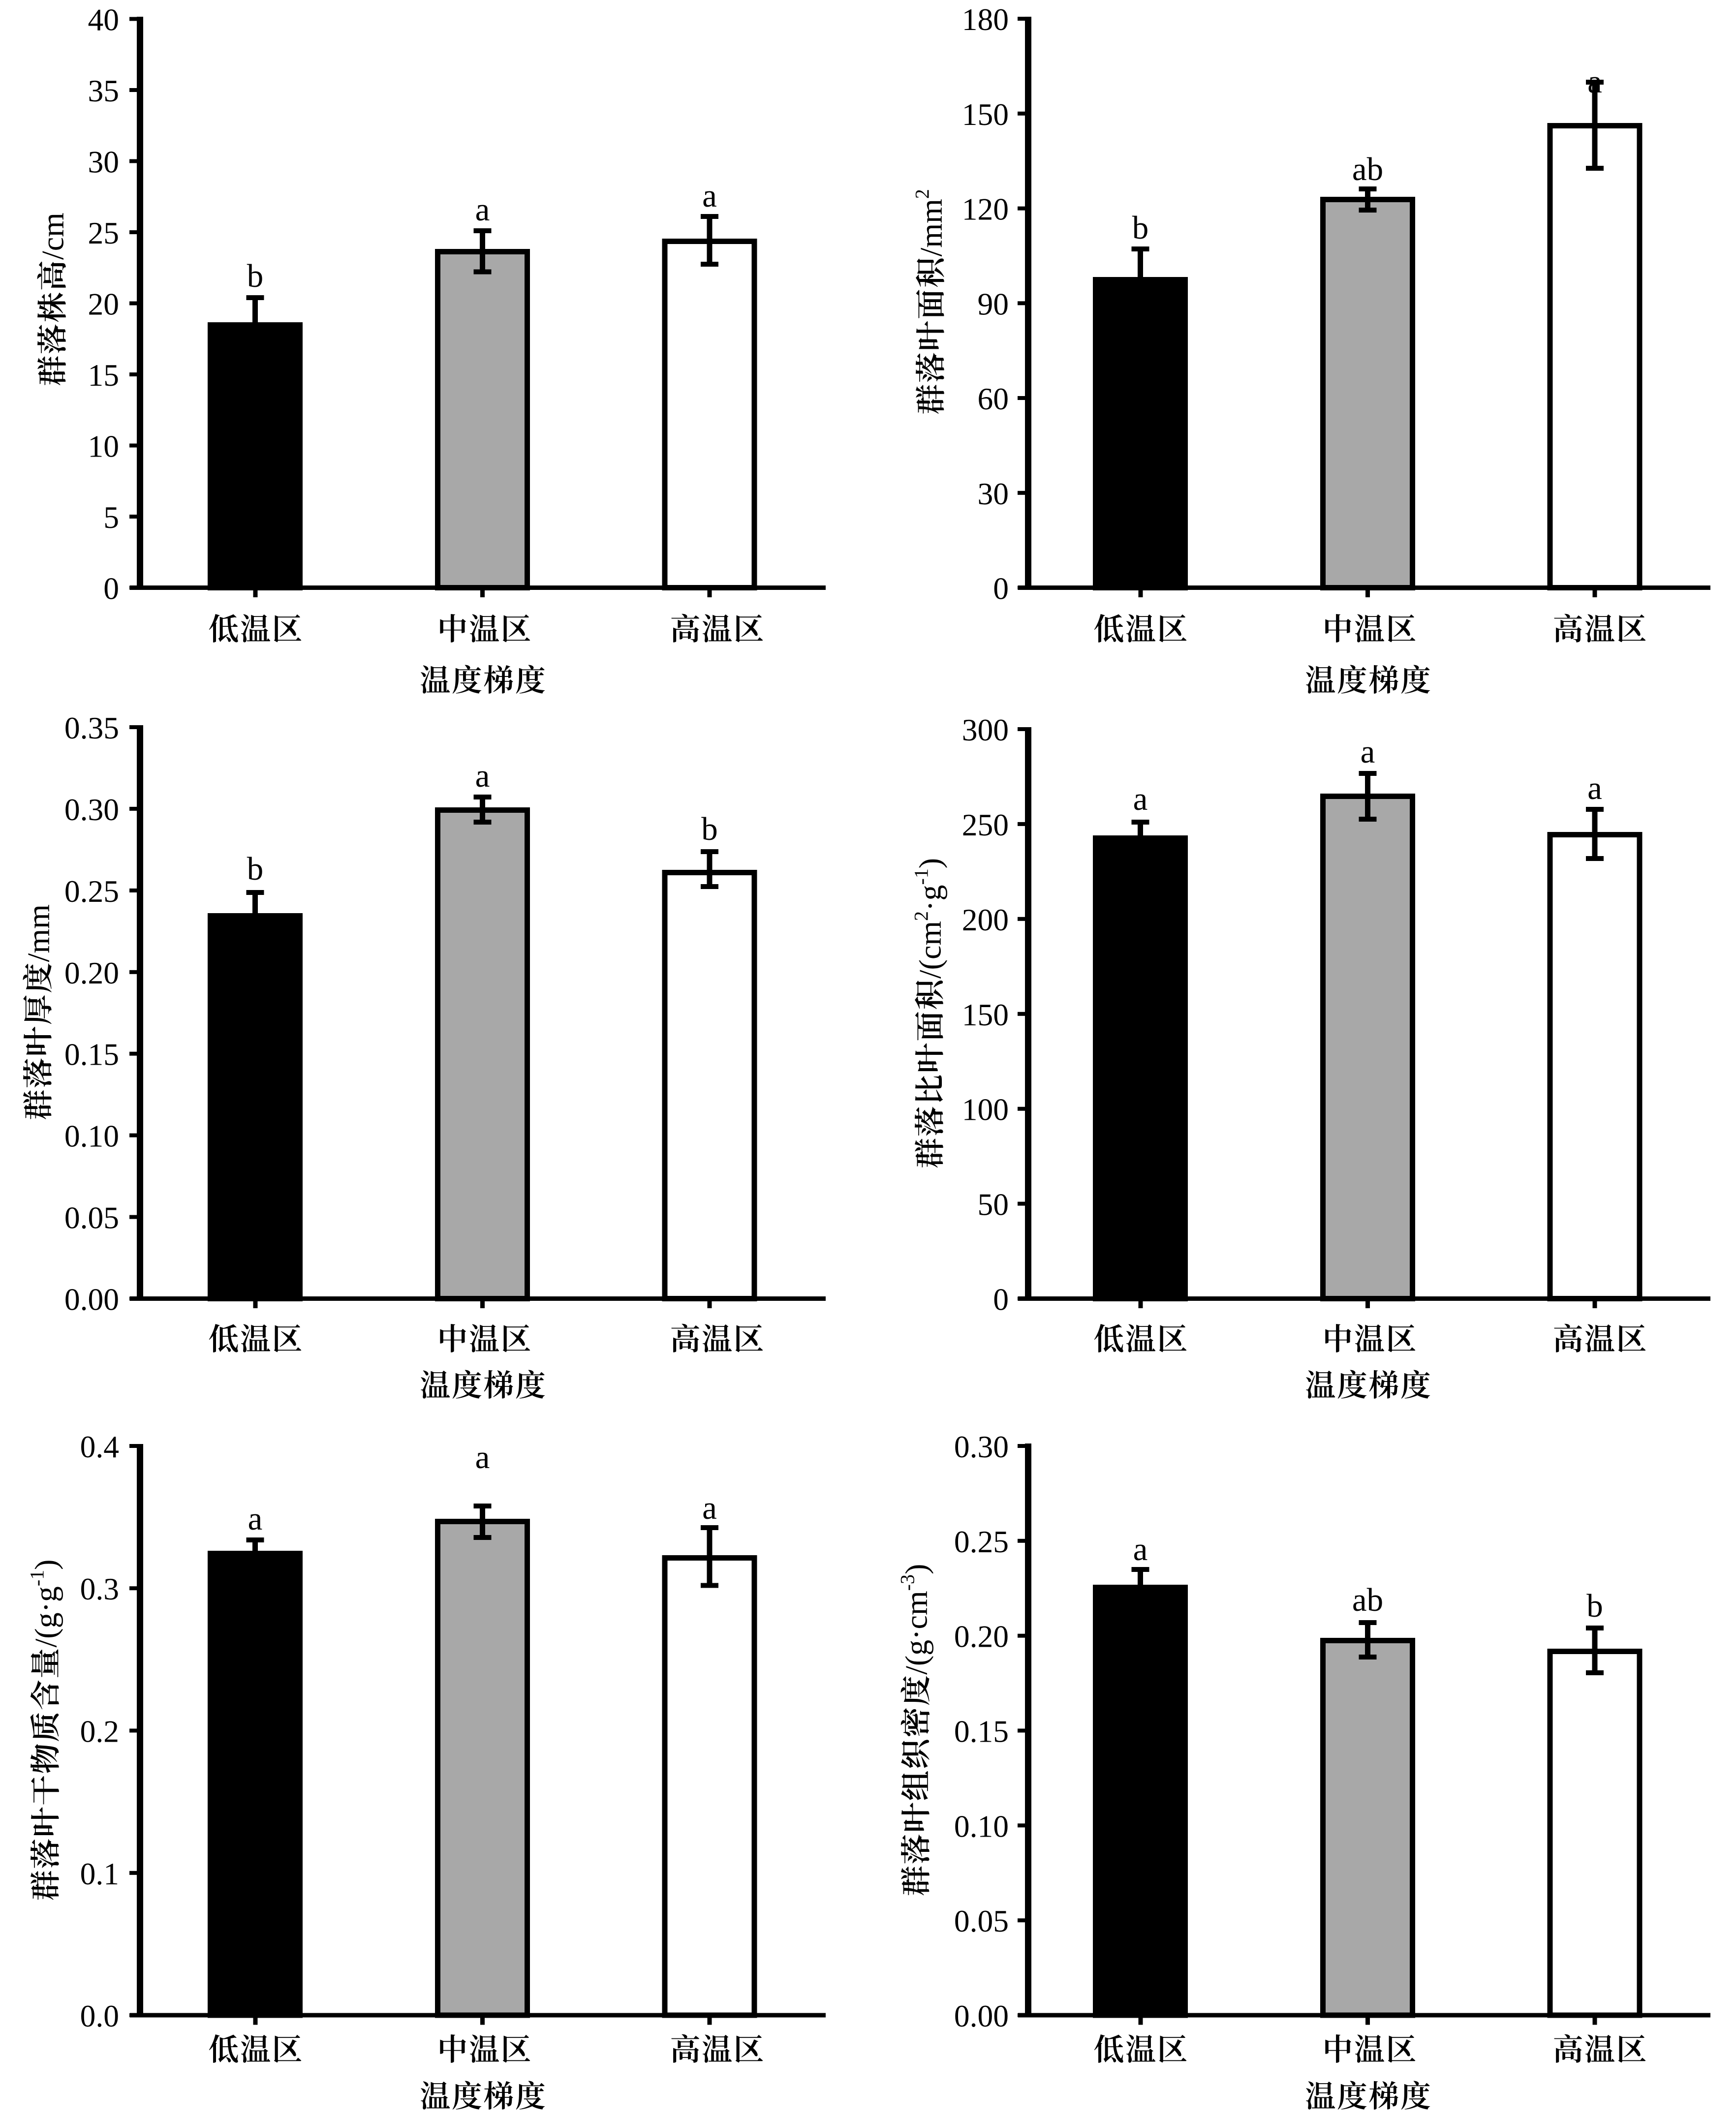 The height and width of the screenshot is (2120, 1736). What do you see at coordinates (985, 1109) in the screenshot?
I see `svg-text: 100` at bounding box center [985, 1109].